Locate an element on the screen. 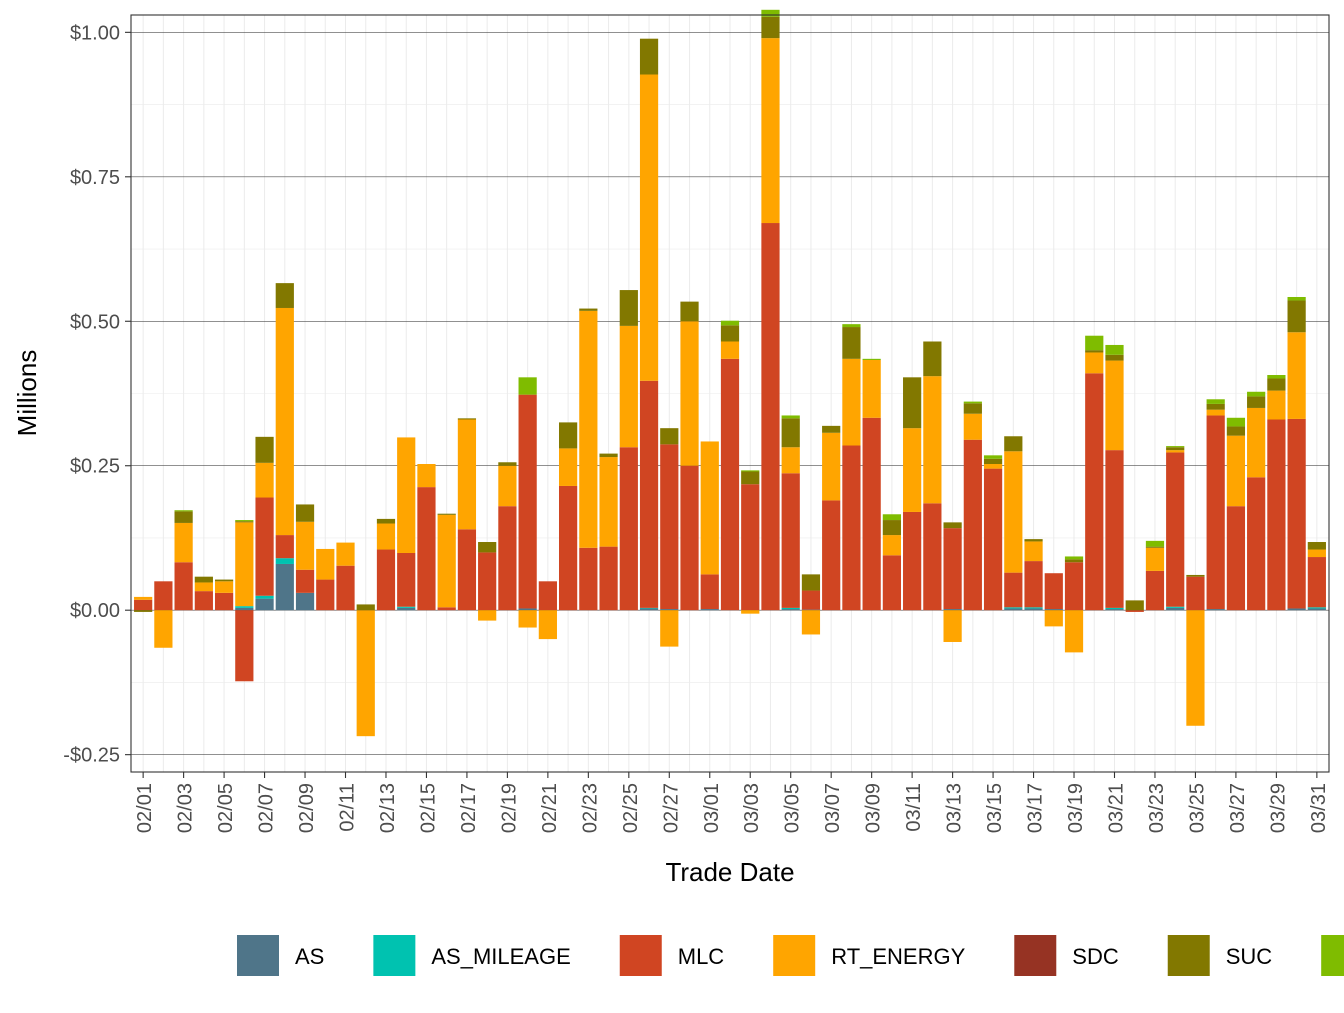 The image size is (1344, 1013). y-tick-label: $1.00 is located at coordinates (95, 33).